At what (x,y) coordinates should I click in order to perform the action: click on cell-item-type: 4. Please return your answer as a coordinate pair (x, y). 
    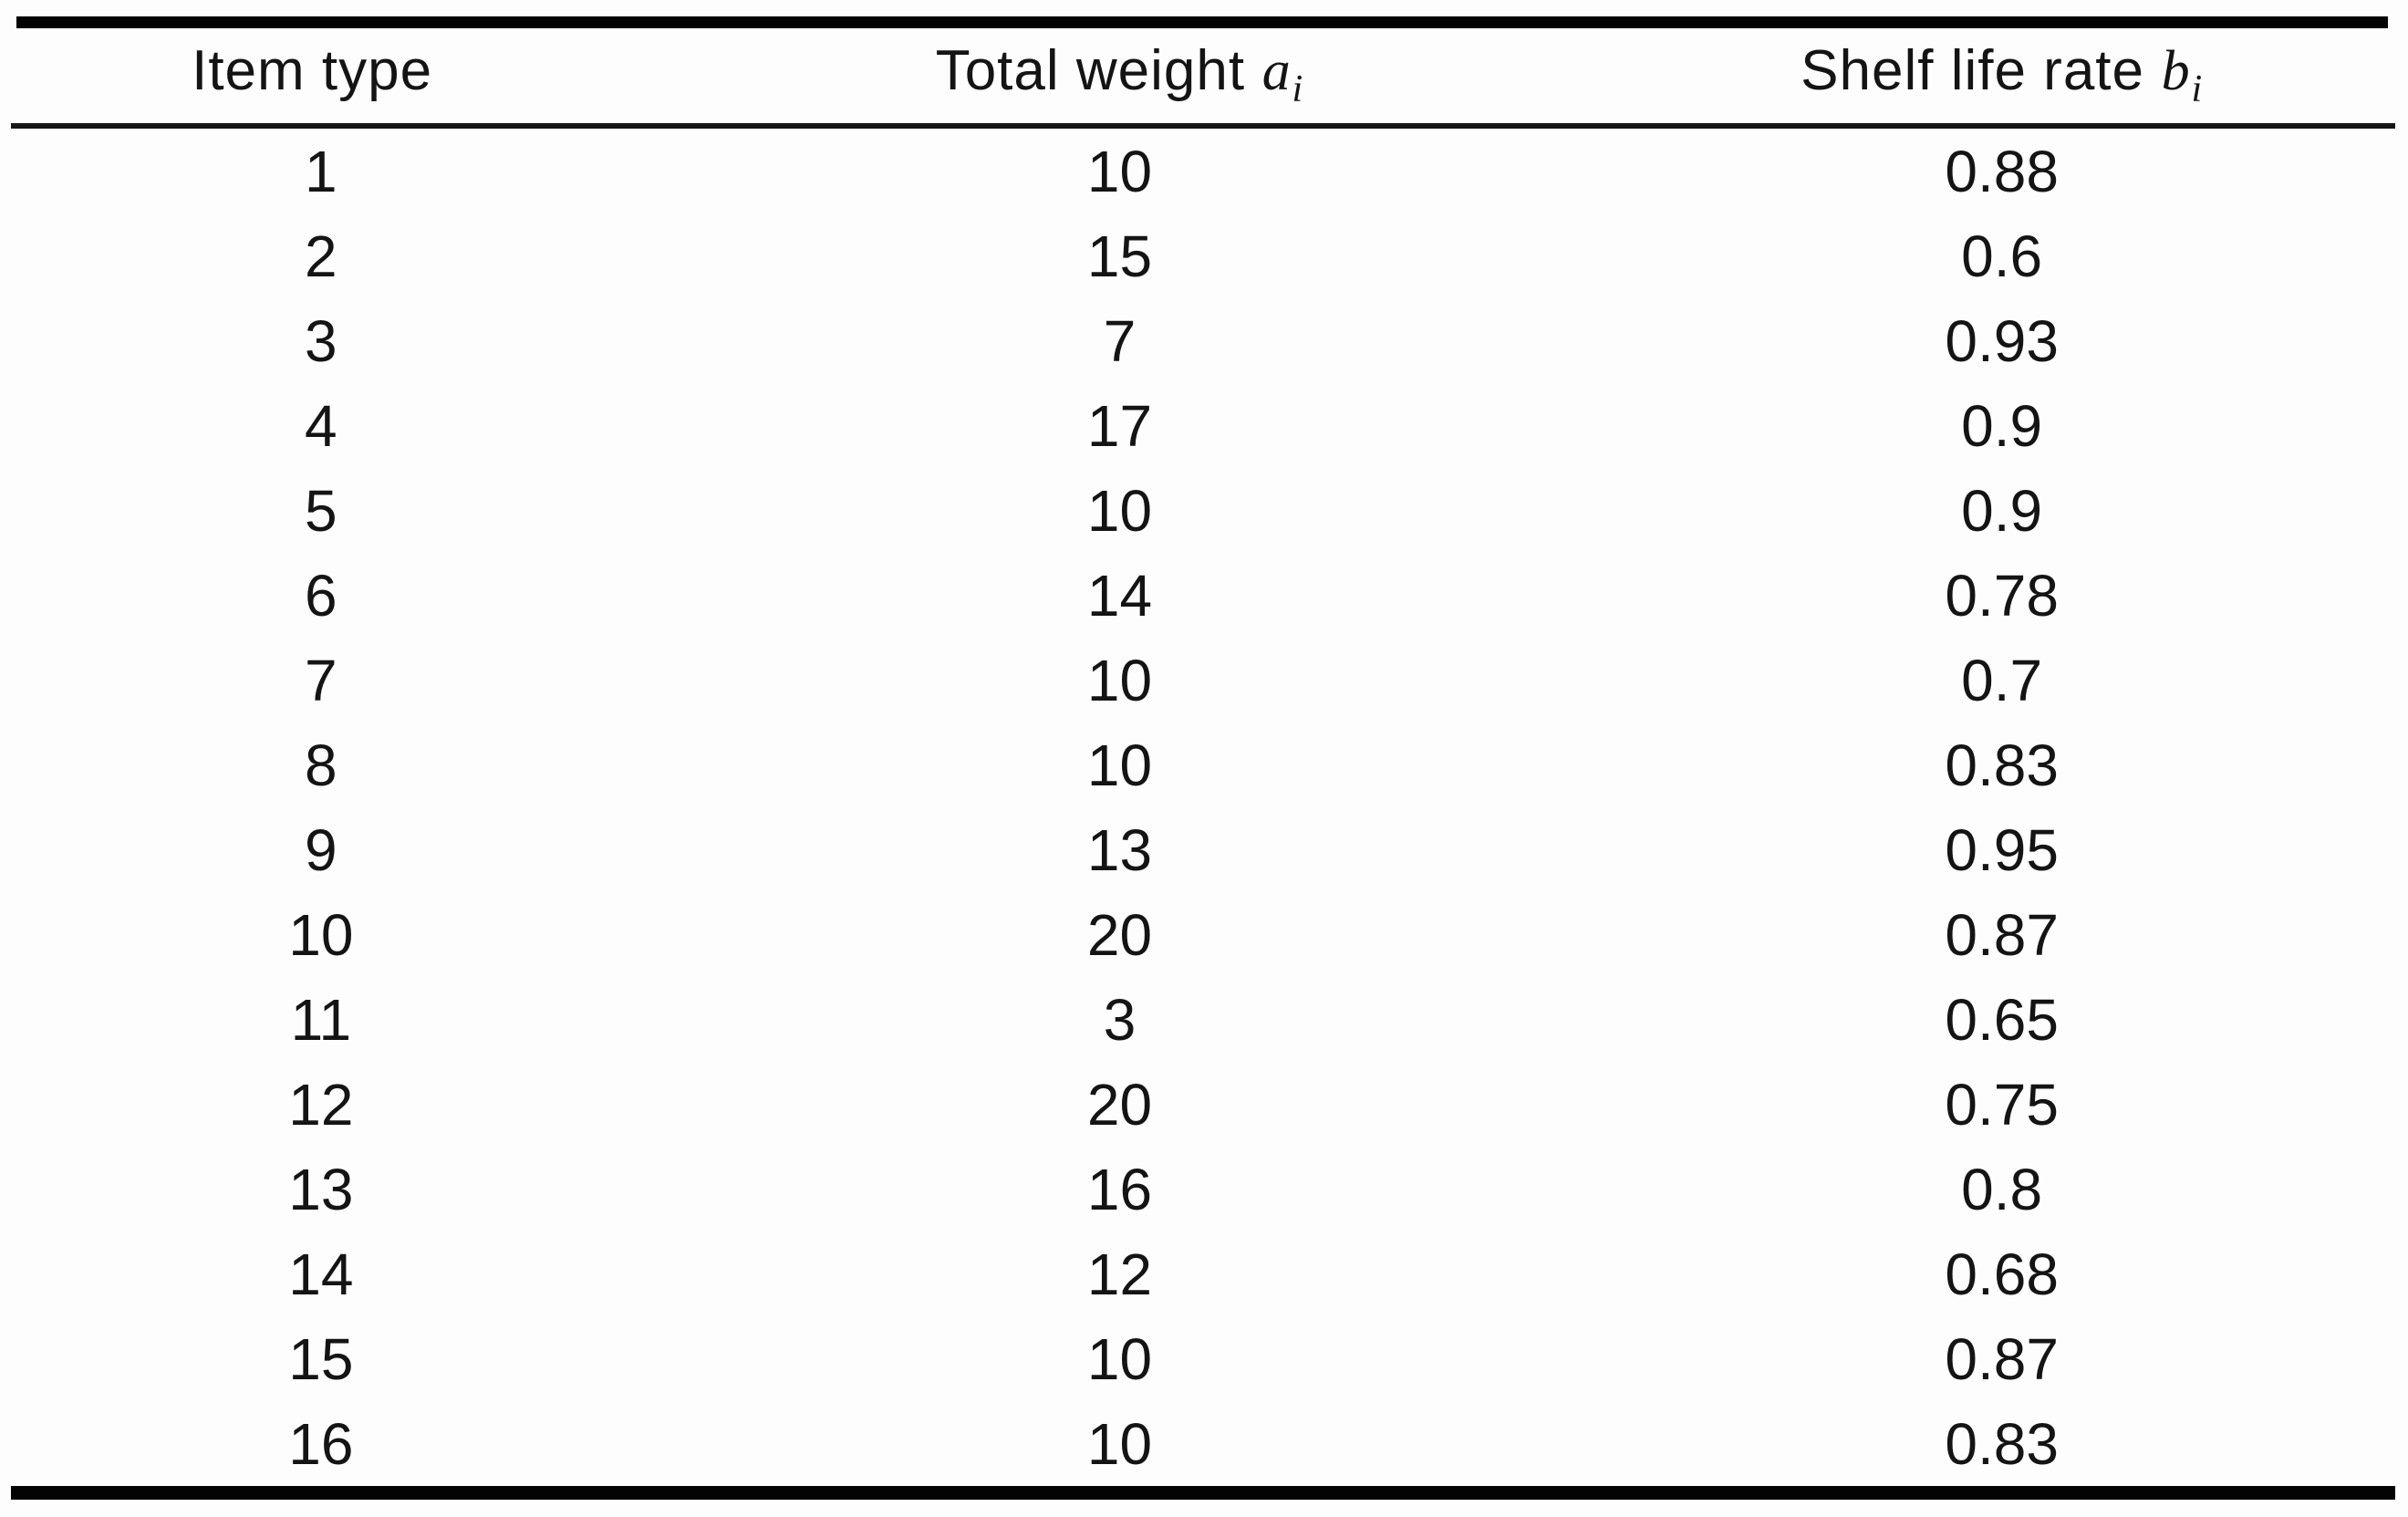
    Looking at the image, I should click on (321, 425).